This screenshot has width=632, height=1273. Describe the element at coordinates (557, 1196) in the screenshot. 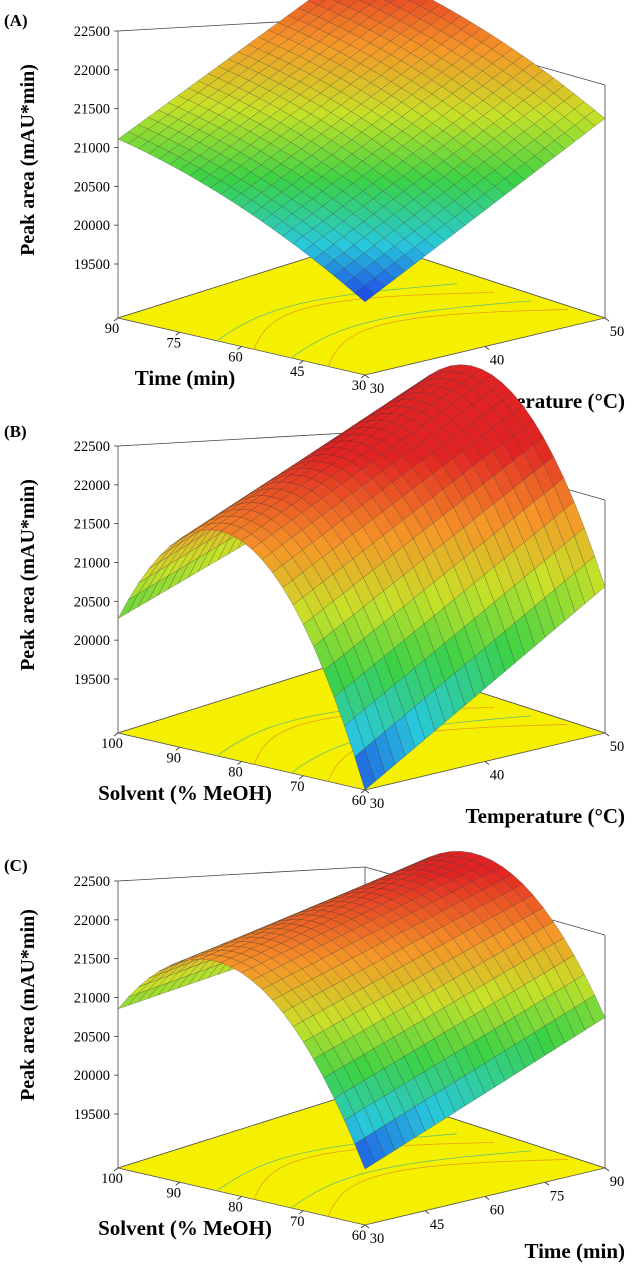

I see `right-axis-tick-label: 75` at that location.